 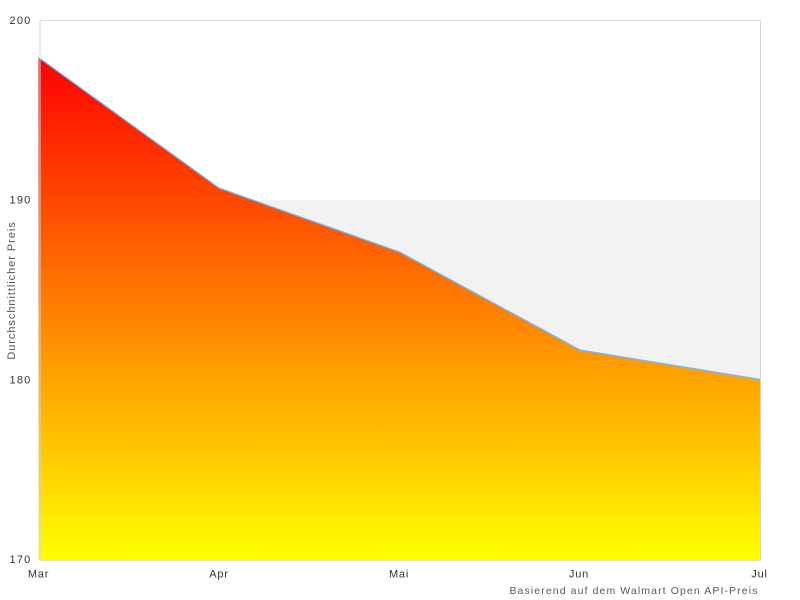 What do you see at coordinates (579, 575) in the screenshot?
I see `svg-text: Jun` at bounding box center [579, 575].